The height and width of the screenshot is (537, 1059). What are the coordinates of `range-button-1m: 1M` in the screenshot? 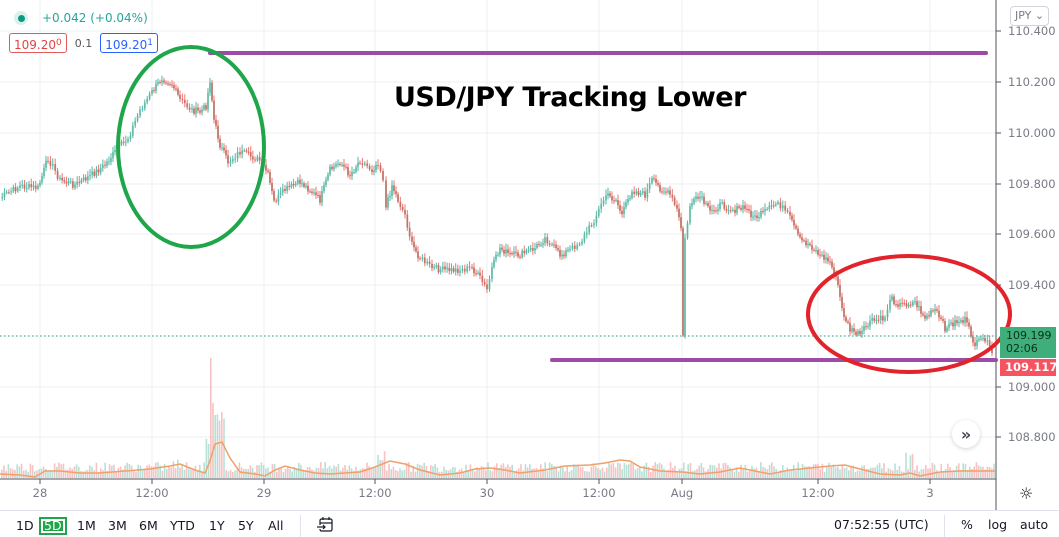 It's located at (86, 525).